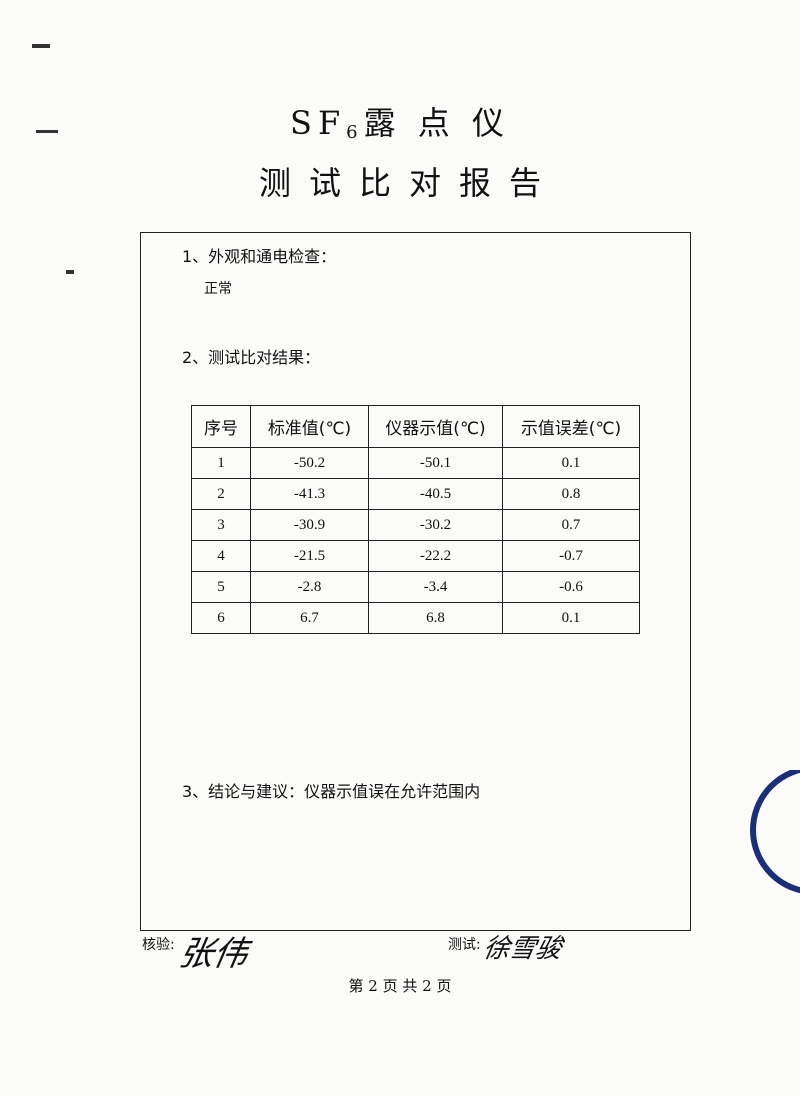 The image size is (800, 1096). What do you see at coordinates (352, 132) in the screenshot?
I see `title-subscript: 6` at bounding box center [352, 132].